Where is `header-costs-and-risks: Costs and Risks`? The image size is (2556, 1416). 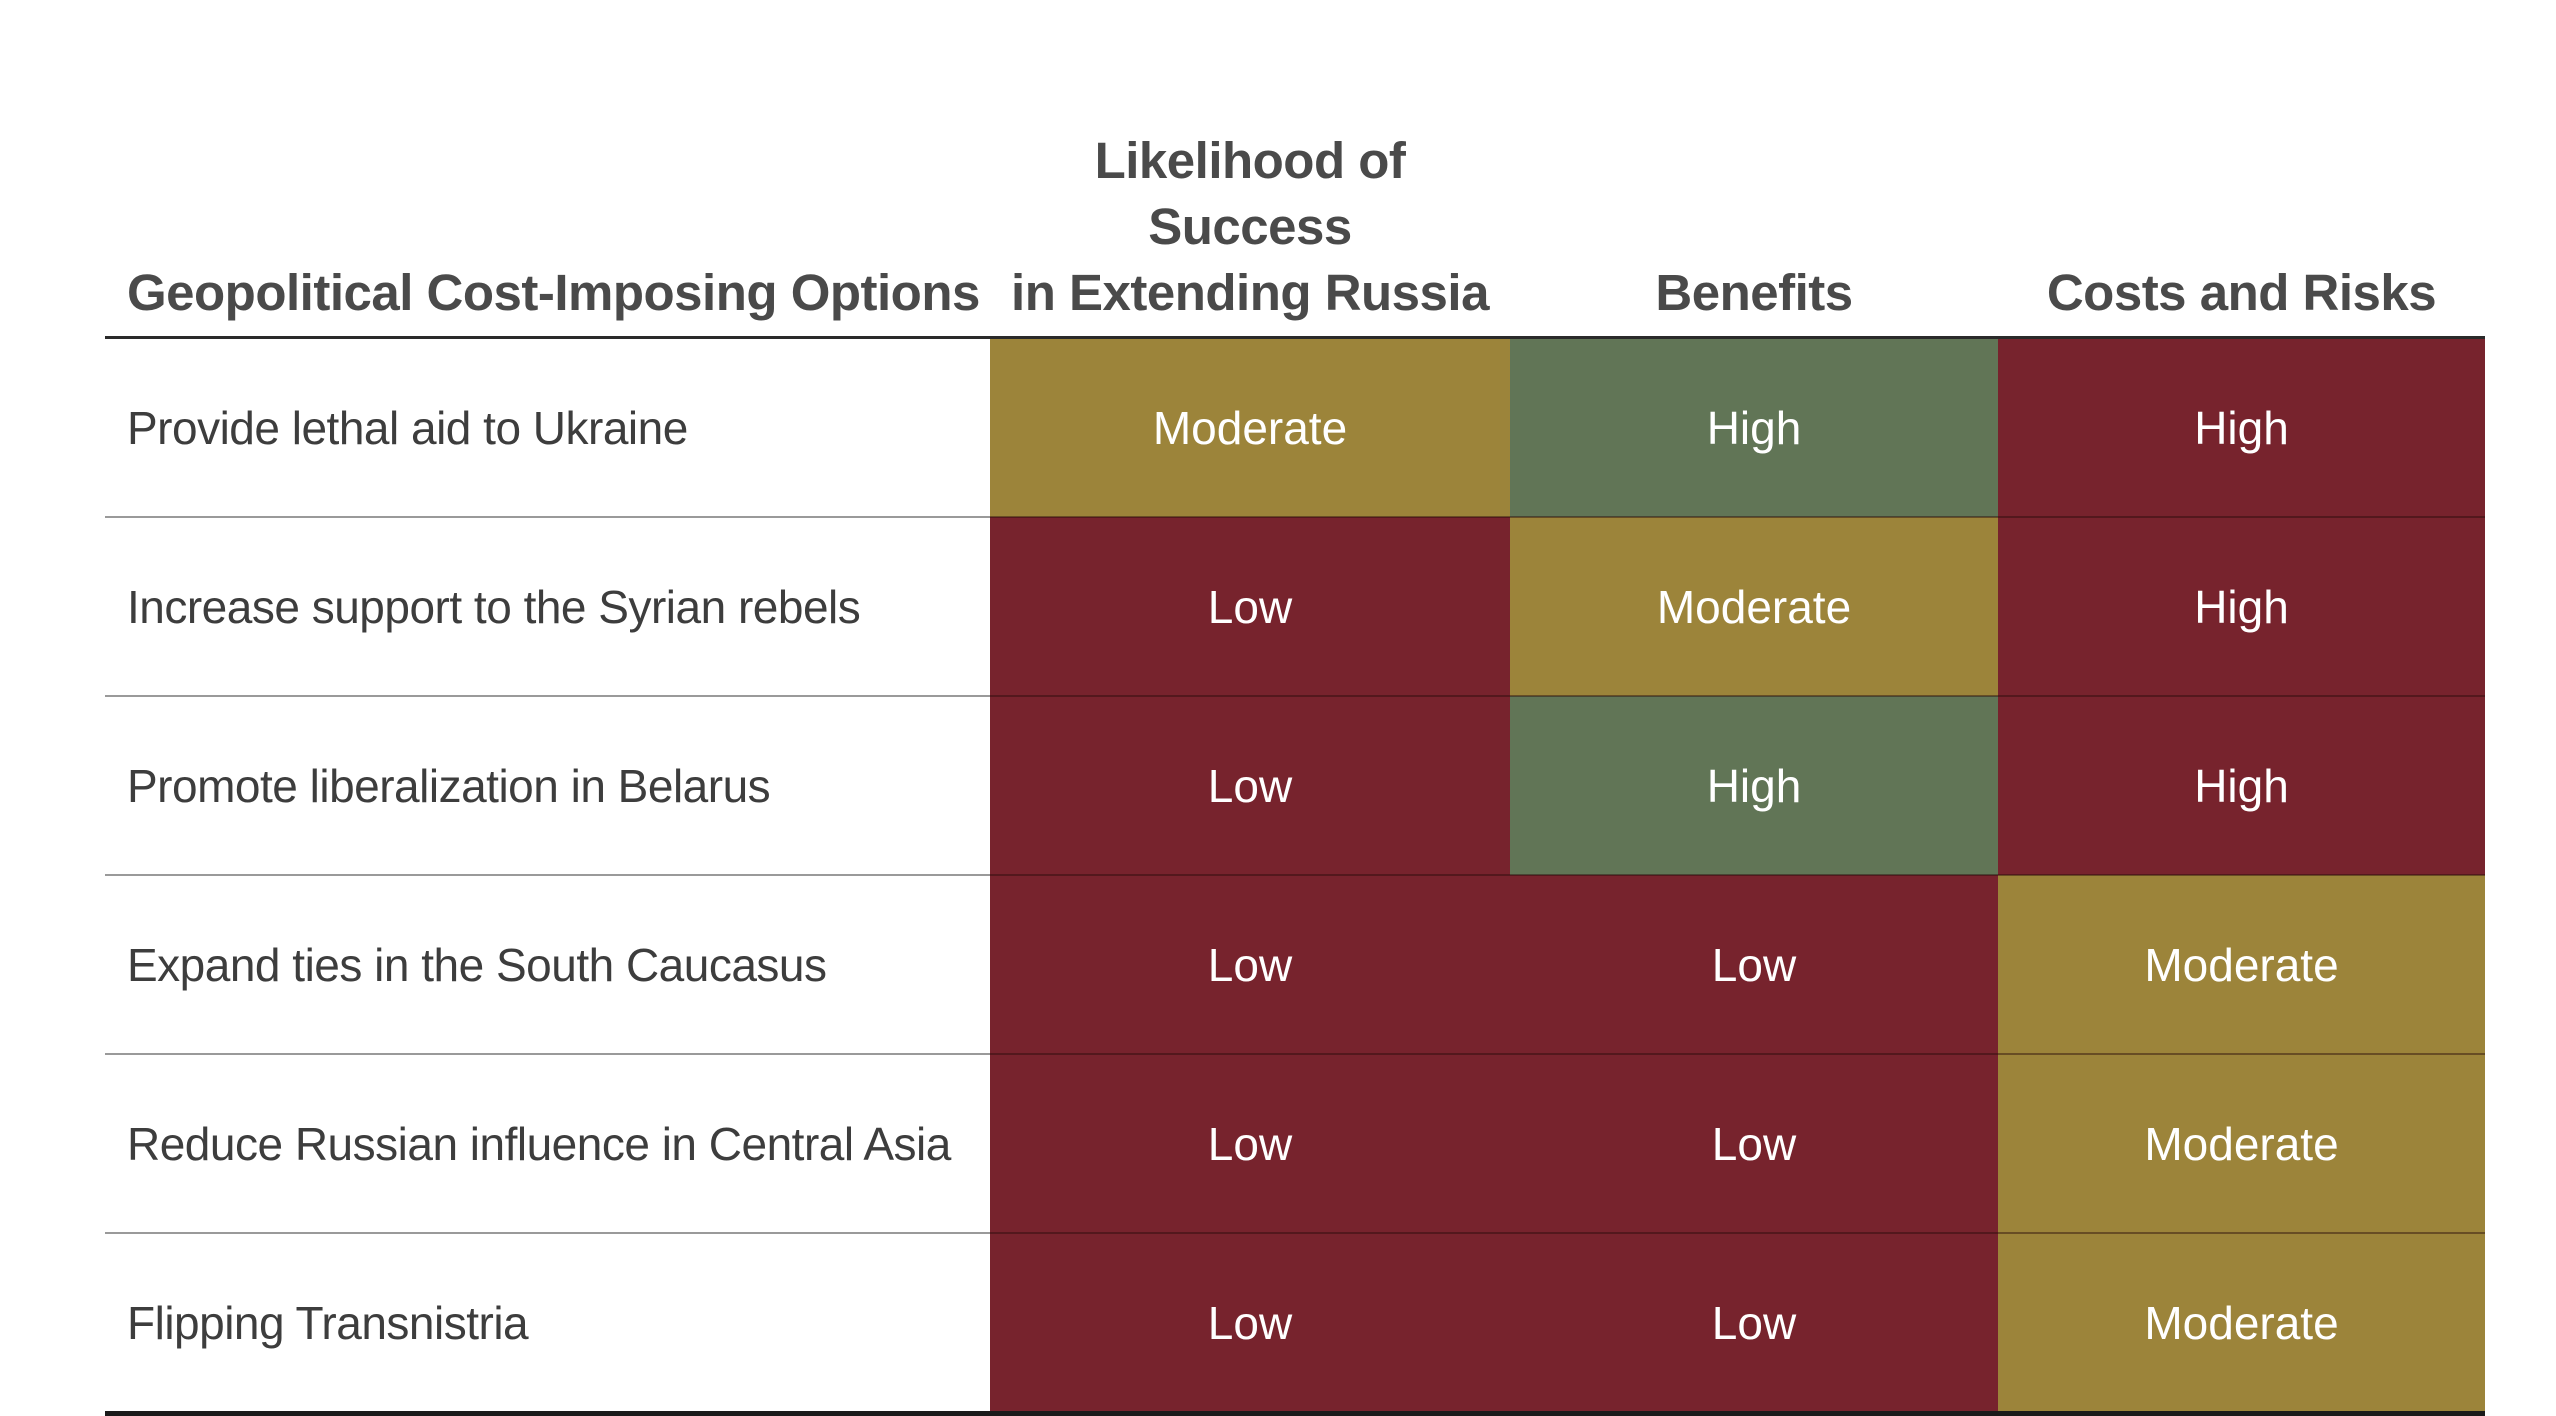
header-costs-and-risks: Costs and Risks is located at coordinates (2241, 233).